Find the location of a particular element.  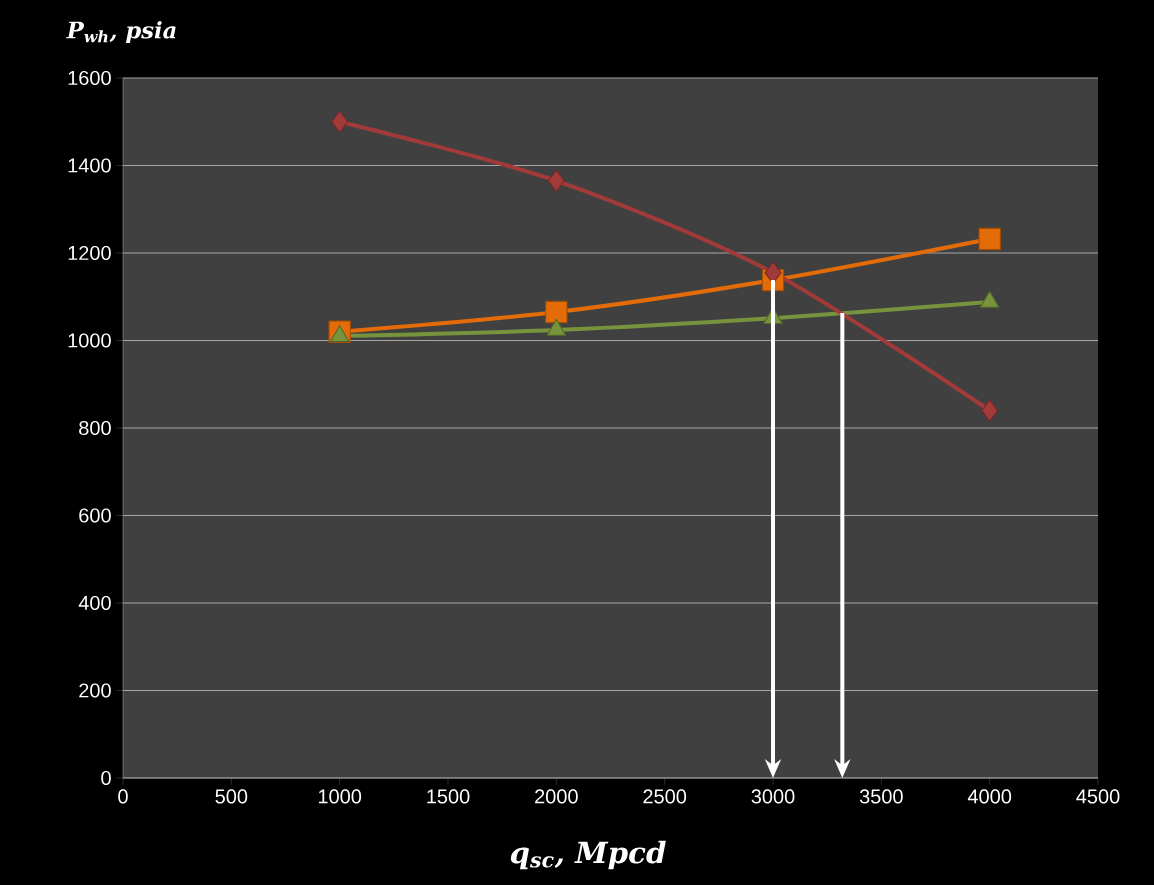

x-tick-label: 3000 is located at coordinates (773, 796).